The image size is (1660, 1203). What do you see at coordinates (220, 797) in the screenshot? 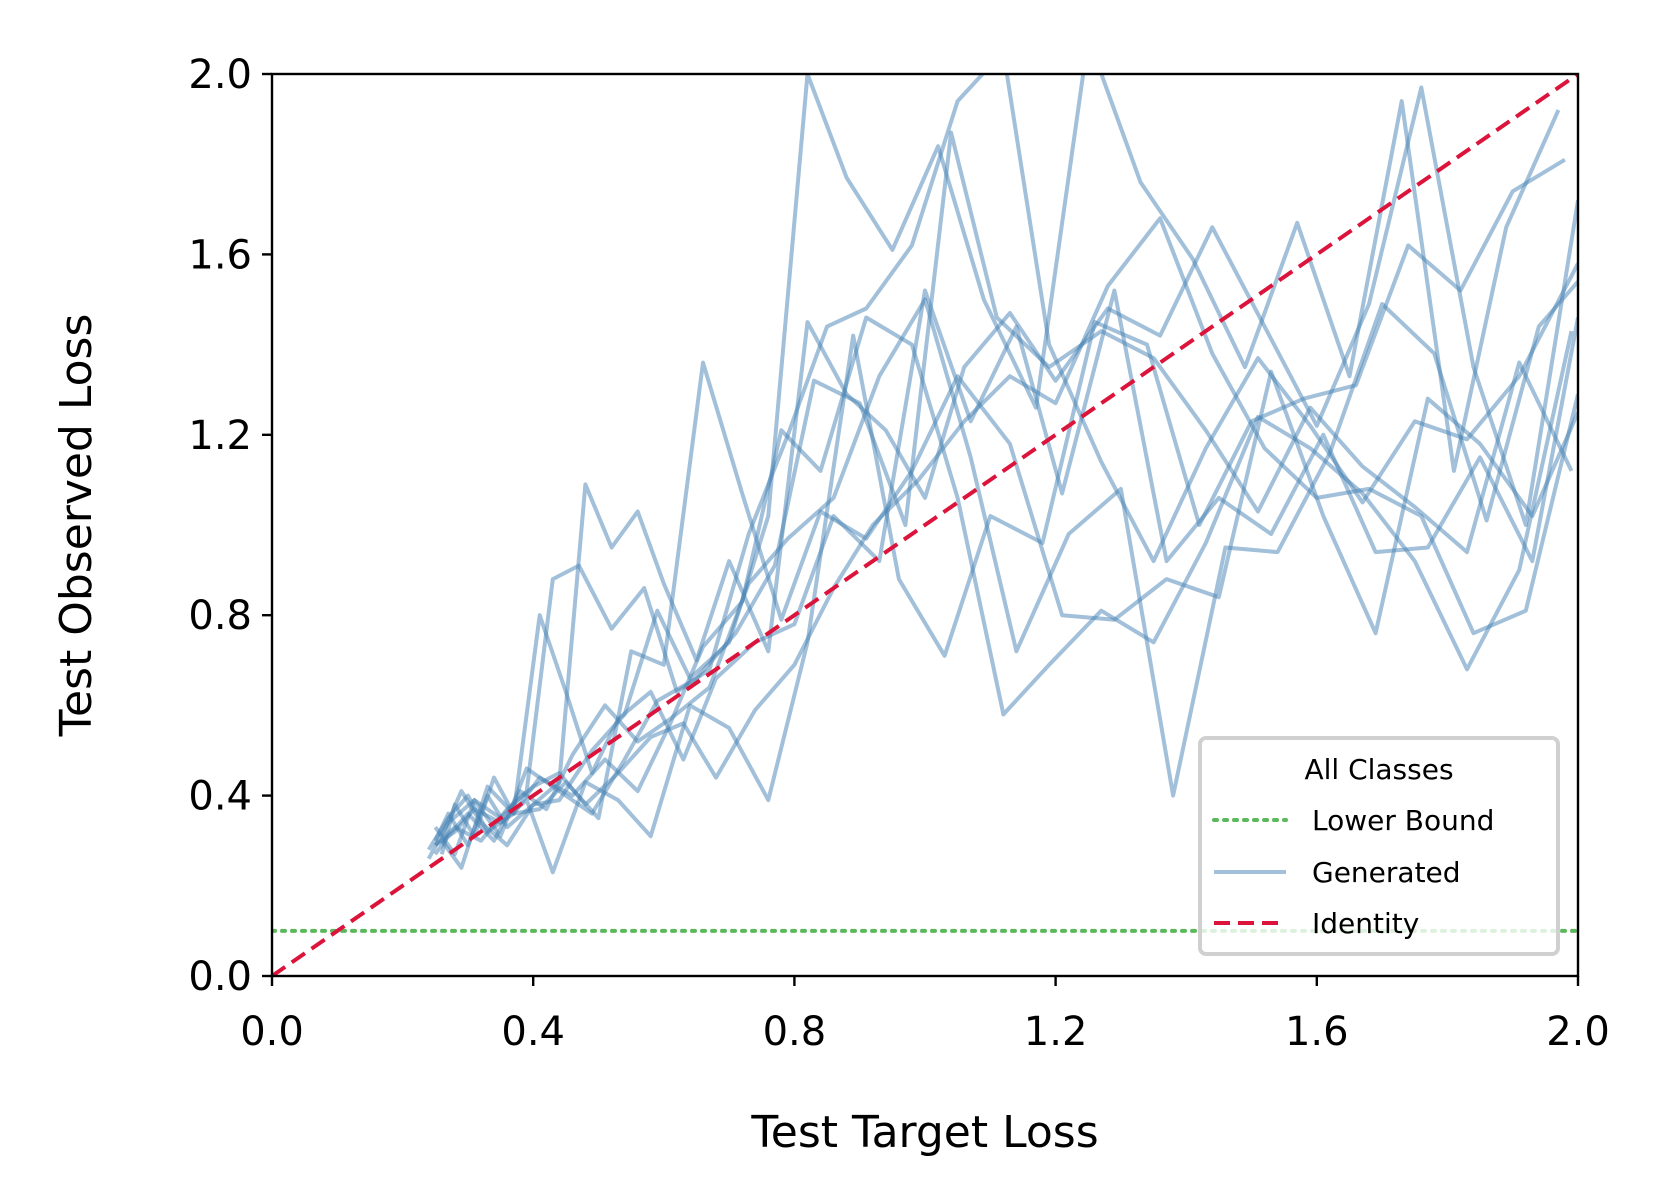
I see `y-tick-label: 0.4` at bounding box center [220, 797].